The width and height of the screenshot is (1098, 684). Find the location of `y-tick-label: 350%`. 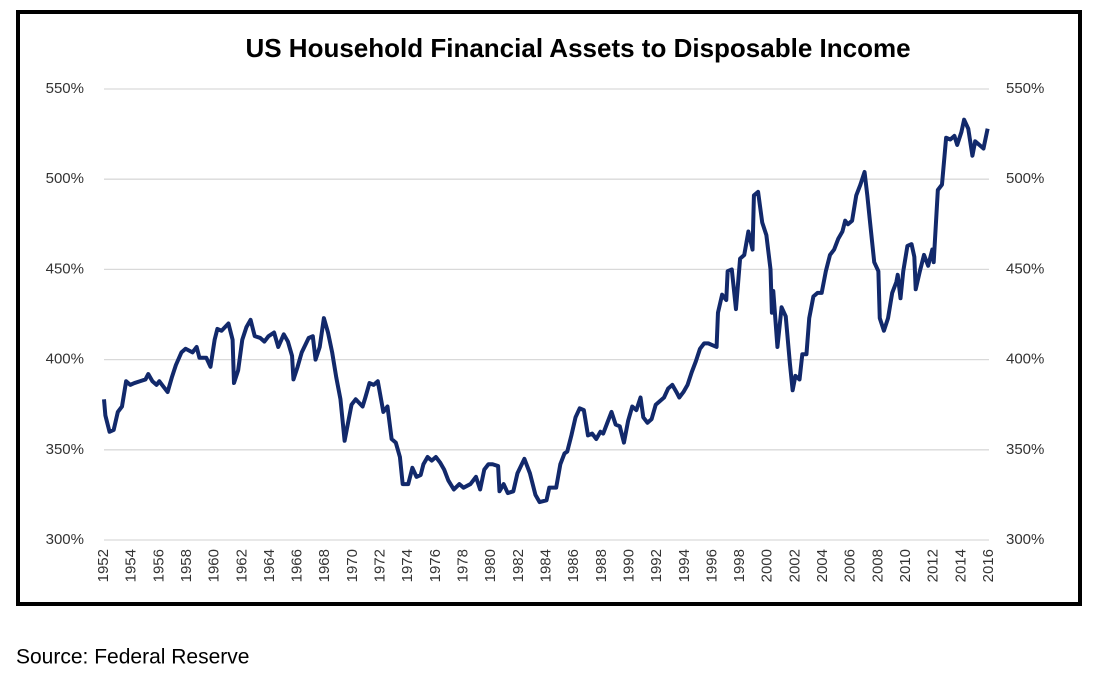

y-tick-label: 350% is located at coordinates (65, 449).